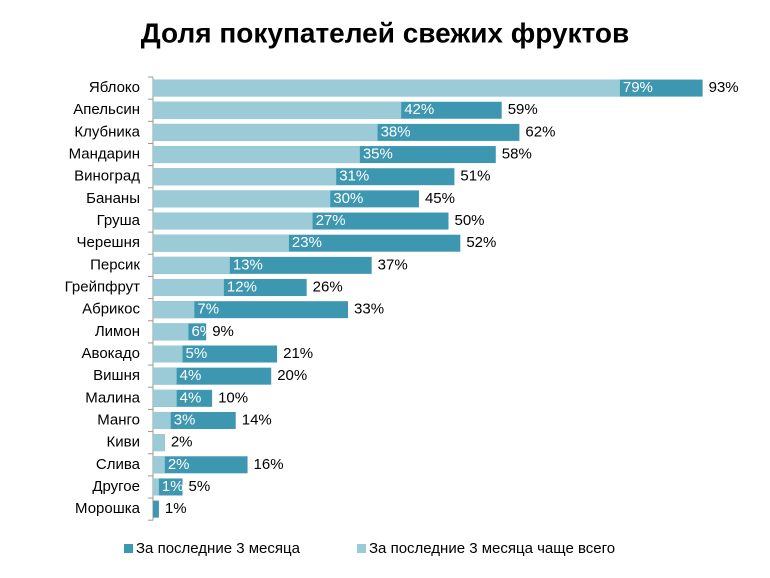 The height and width of the screenshot is (578, 770). Describe the element at coordinates (378, 154) in the screenshot. I see `value-label: 35%` at that location.